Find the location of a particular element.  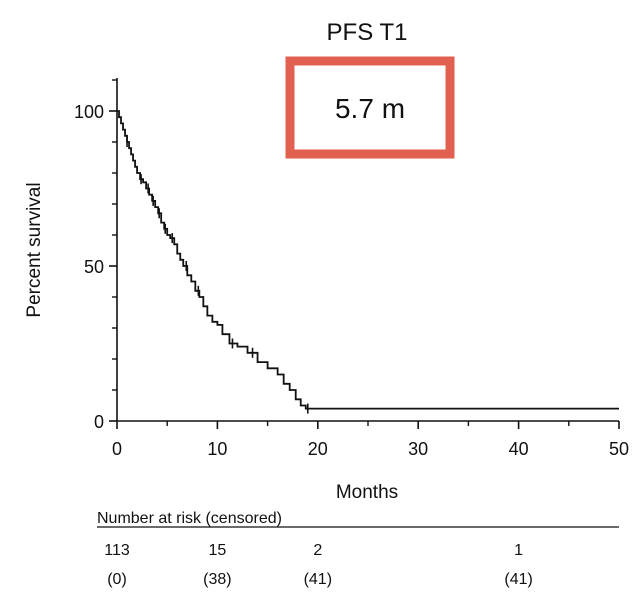

x-tick-label: 30 is located at coordinates (418, 449).